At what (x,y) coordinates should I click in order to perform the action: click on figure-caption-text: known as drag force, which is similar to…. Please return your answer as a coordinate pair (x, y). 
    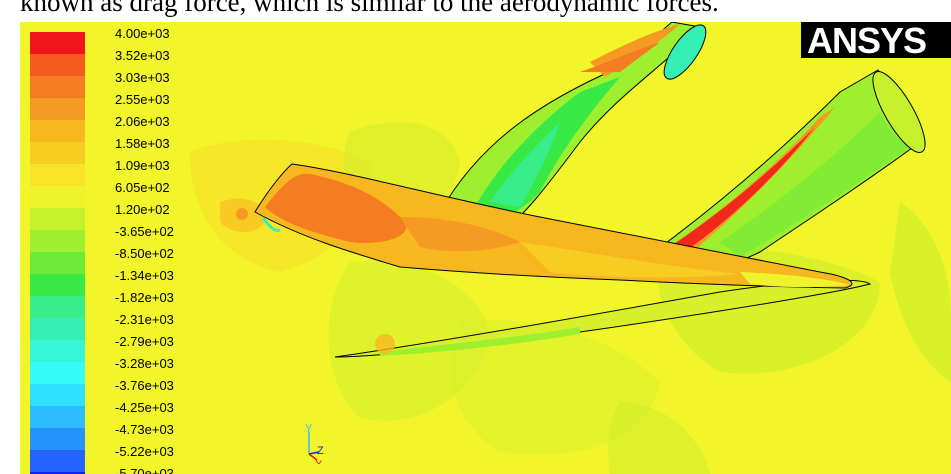
    Looking at the image, I should click on (475, 11).